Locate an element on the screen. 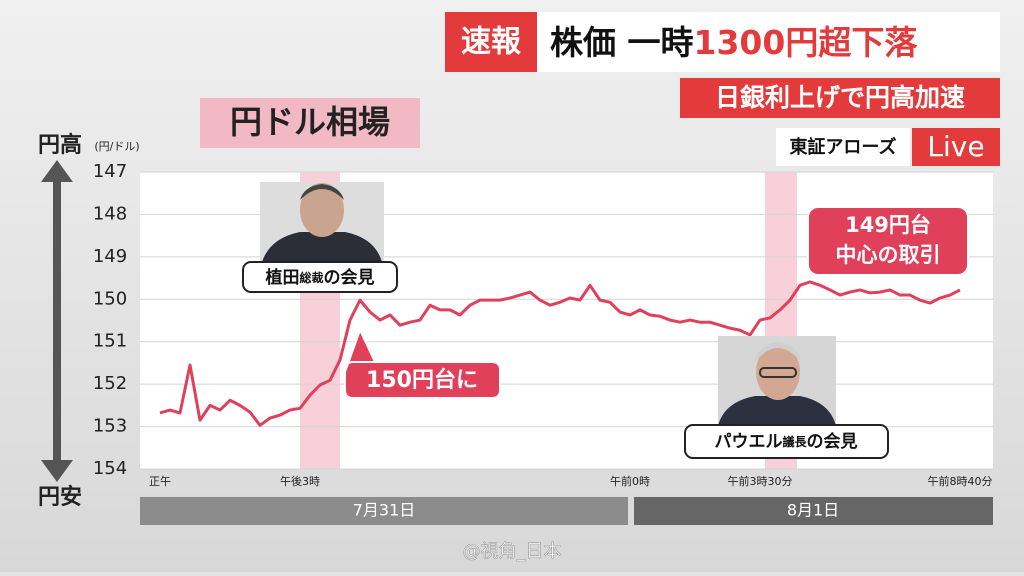  y-tick-label: 150 is located at coordinates (110, 298).